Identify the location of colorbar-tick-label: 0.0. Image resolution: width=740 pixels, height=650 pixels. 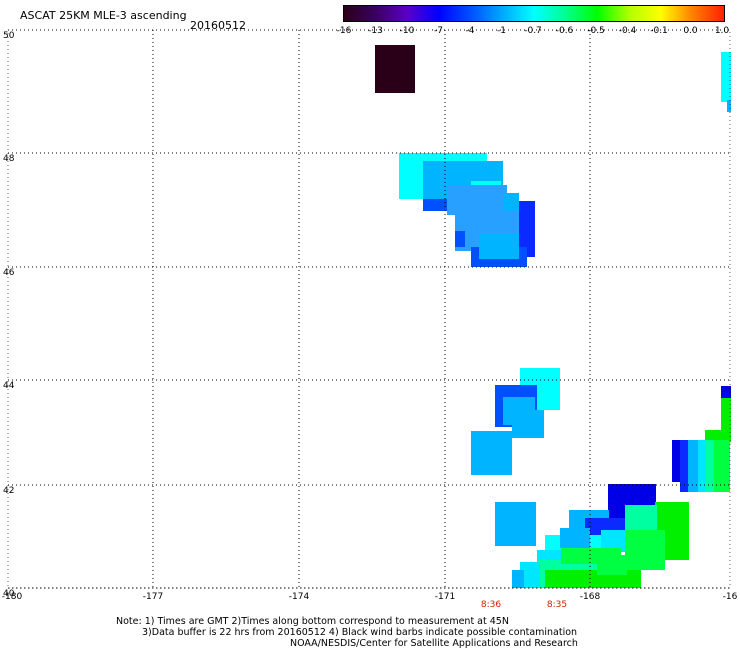
(690, 31).